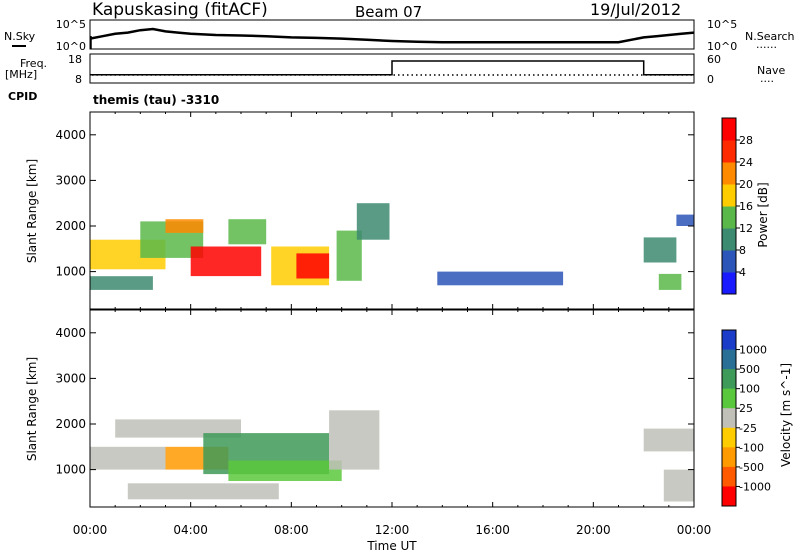 Image resolution: width=800 pixels, height=554 pixels. I want to click on velocity-colorbar-label-4: -25, so click(748, 428).